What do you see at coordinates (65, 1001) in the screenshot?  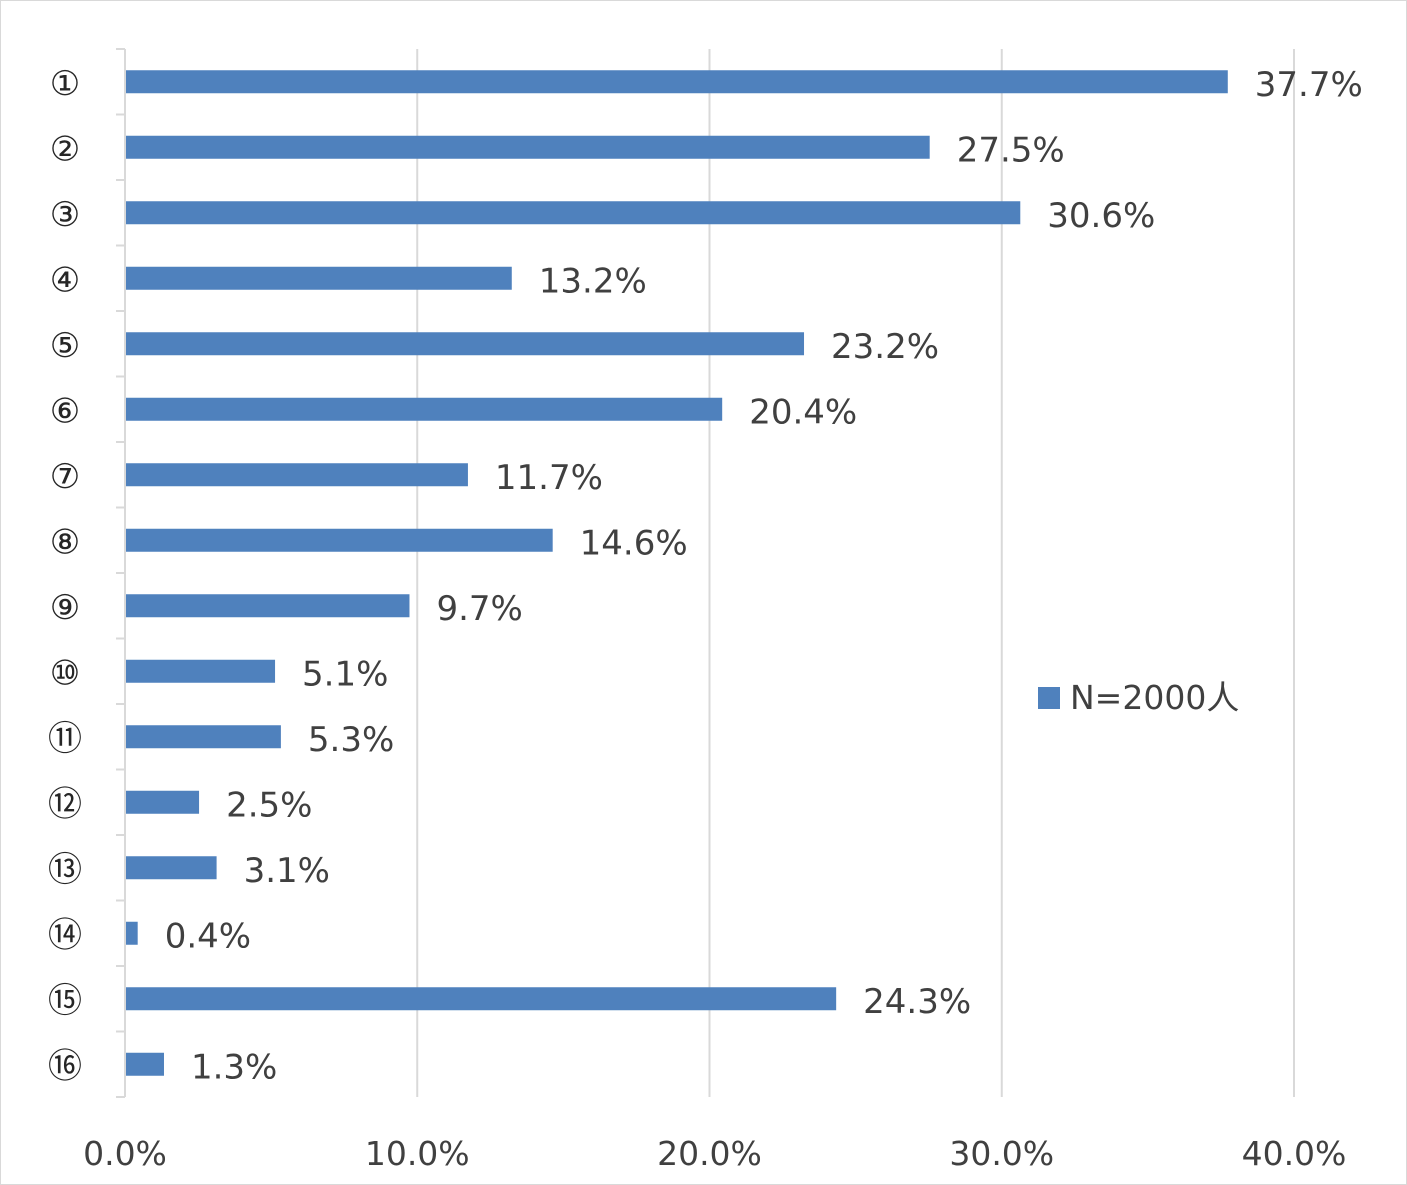 I see `category-label: ⑮` at bounding box center [65, 1001].